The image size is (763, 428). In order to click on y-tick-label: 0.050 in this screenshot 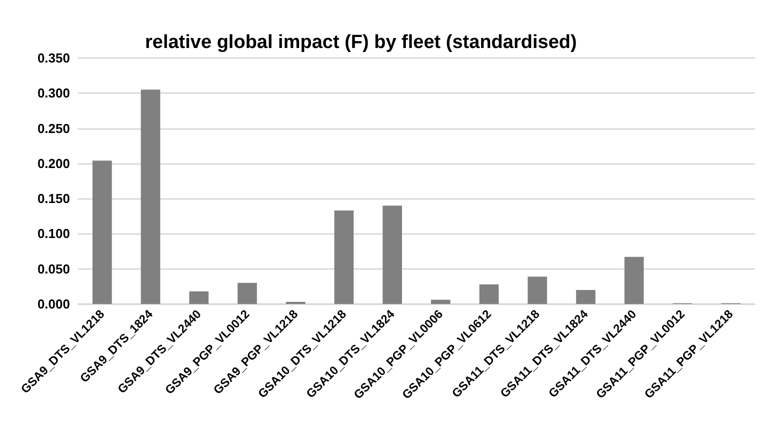, I will do `click(53, 268)`.